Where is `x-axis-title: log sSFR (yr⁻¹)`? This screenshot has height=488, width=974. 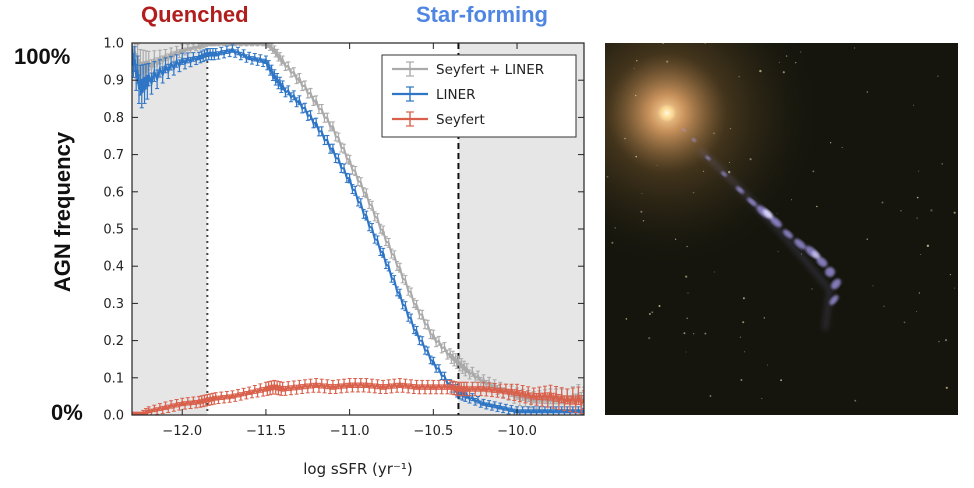
x-axis-title: log sSFR (yr⁻¹) is located at coordinates (357, 469).